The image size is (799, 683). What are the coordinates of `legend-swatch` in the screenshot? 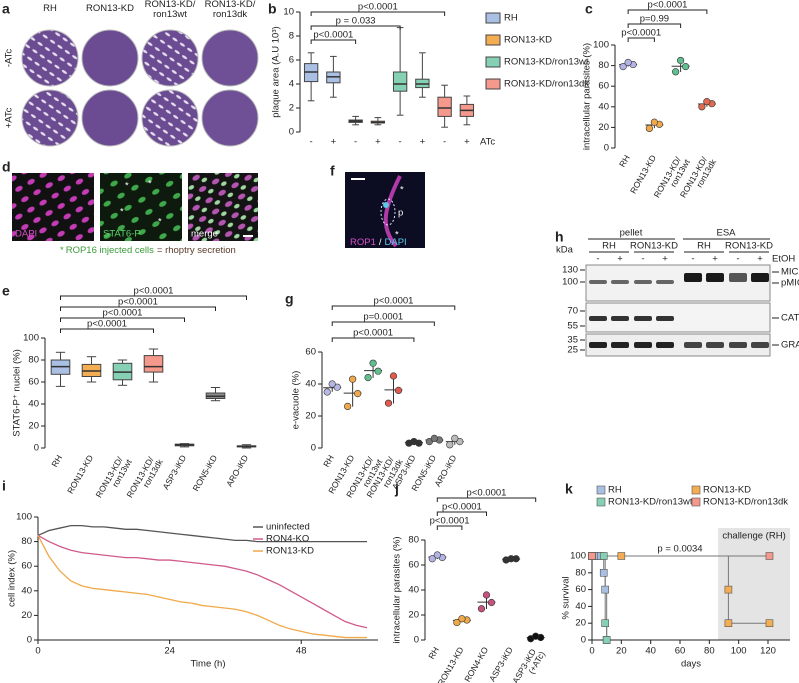 It's located at (696, 502).